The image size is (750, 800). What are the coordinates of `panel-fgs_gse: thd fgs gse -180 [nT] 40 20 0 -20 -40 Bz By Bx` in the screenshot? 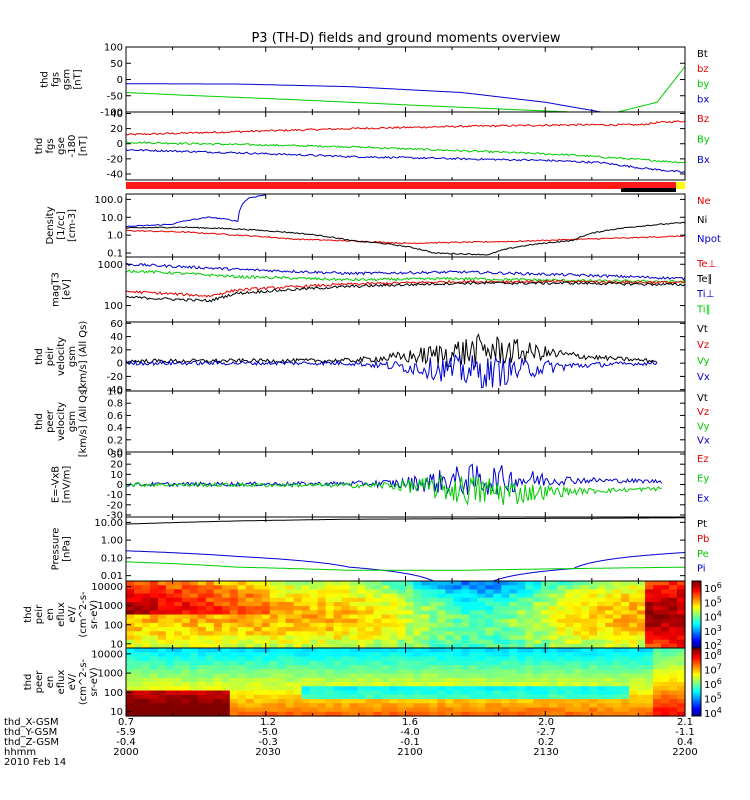 It's located at (372, 145).